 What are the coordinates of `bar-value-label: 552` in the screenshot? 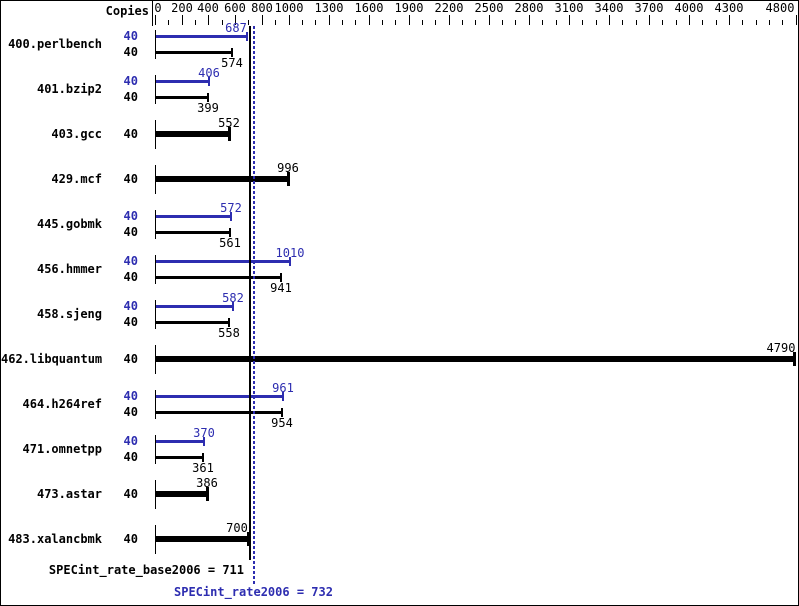 It's located at (229, 123).